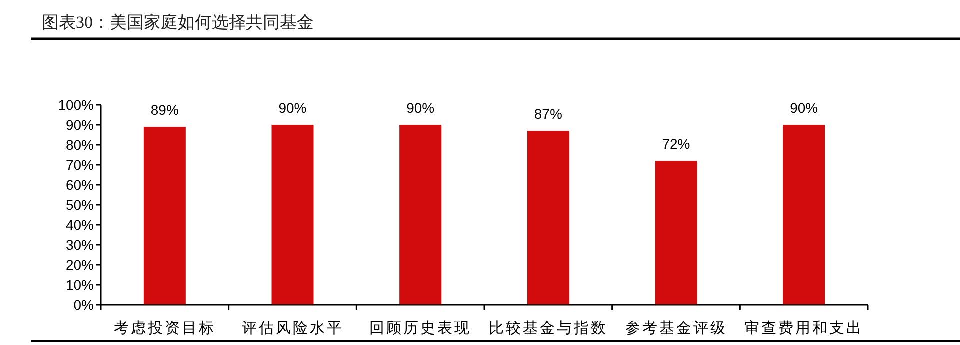 The width and height of the screenshot is (960, 345). I want to click on data-label: 87%, so click(548, 114).